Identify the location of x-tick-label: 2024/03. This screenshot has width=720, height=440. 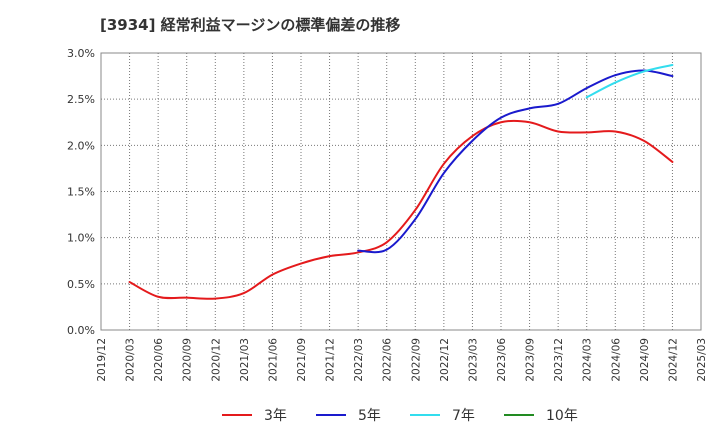
(588, 360).